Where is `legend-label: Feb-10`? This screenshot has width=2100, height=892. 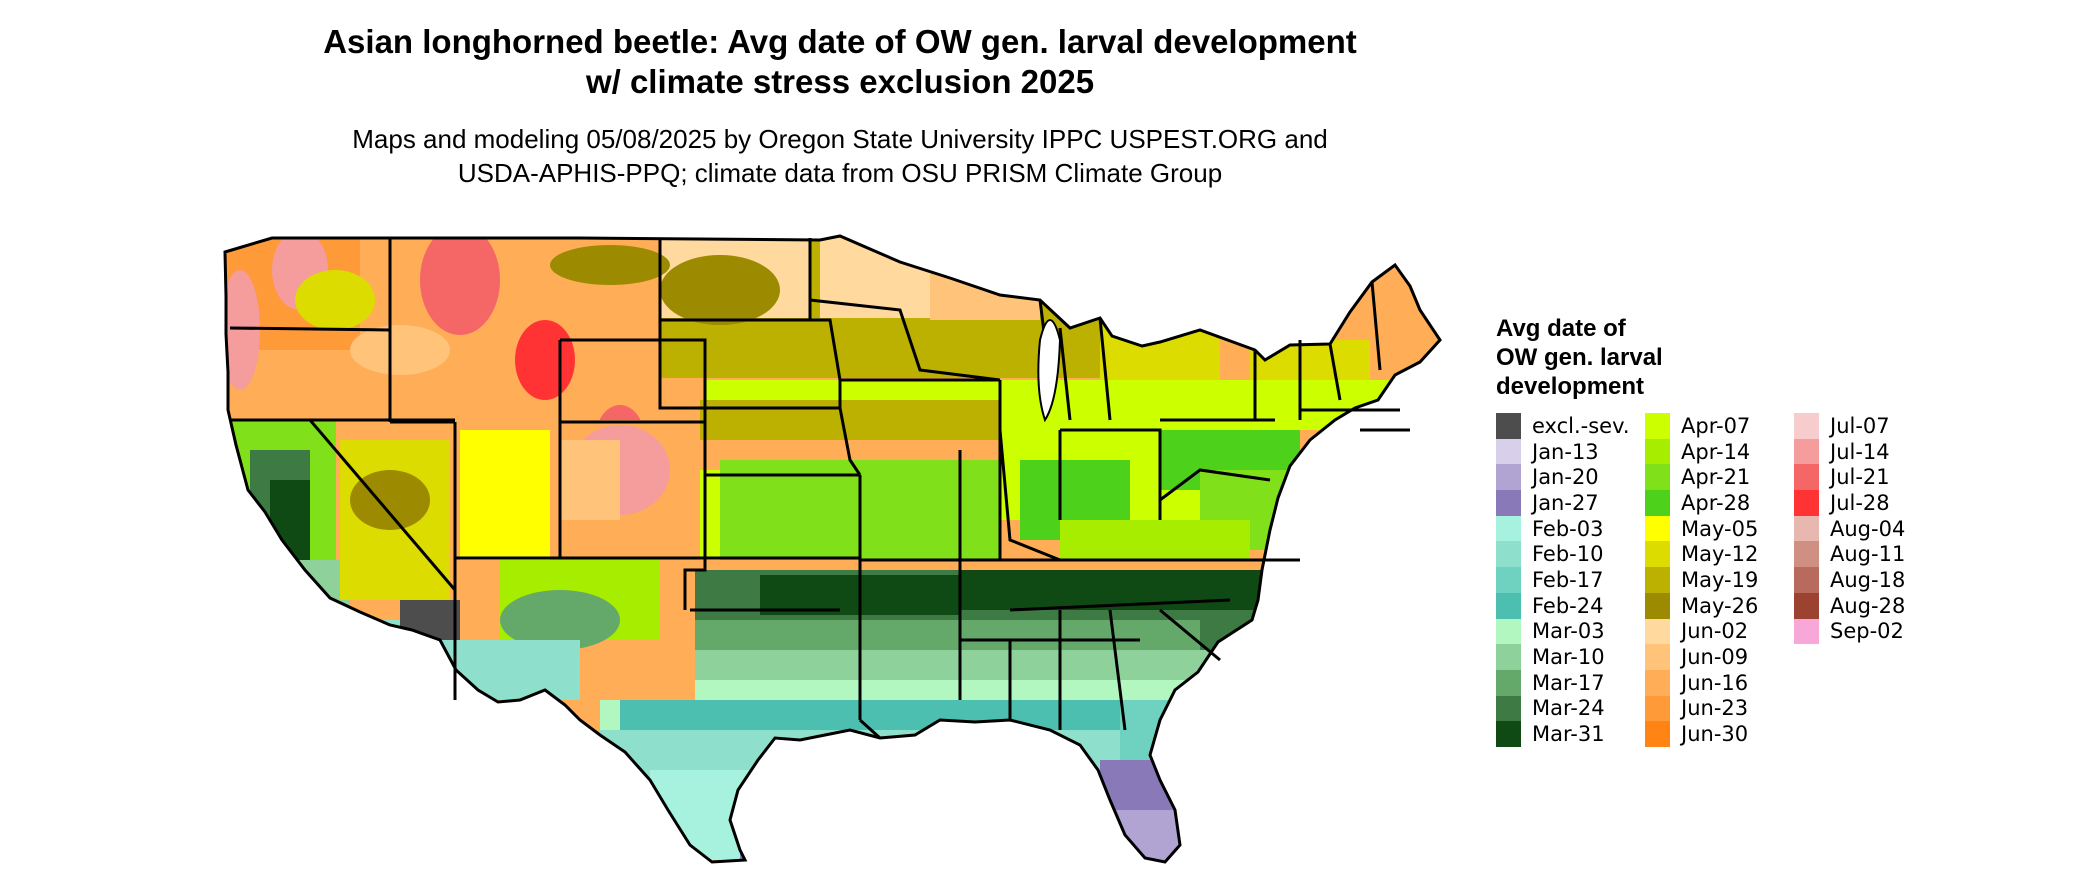
legend-label: Feb-10 is located at coordinates (1568, 554).